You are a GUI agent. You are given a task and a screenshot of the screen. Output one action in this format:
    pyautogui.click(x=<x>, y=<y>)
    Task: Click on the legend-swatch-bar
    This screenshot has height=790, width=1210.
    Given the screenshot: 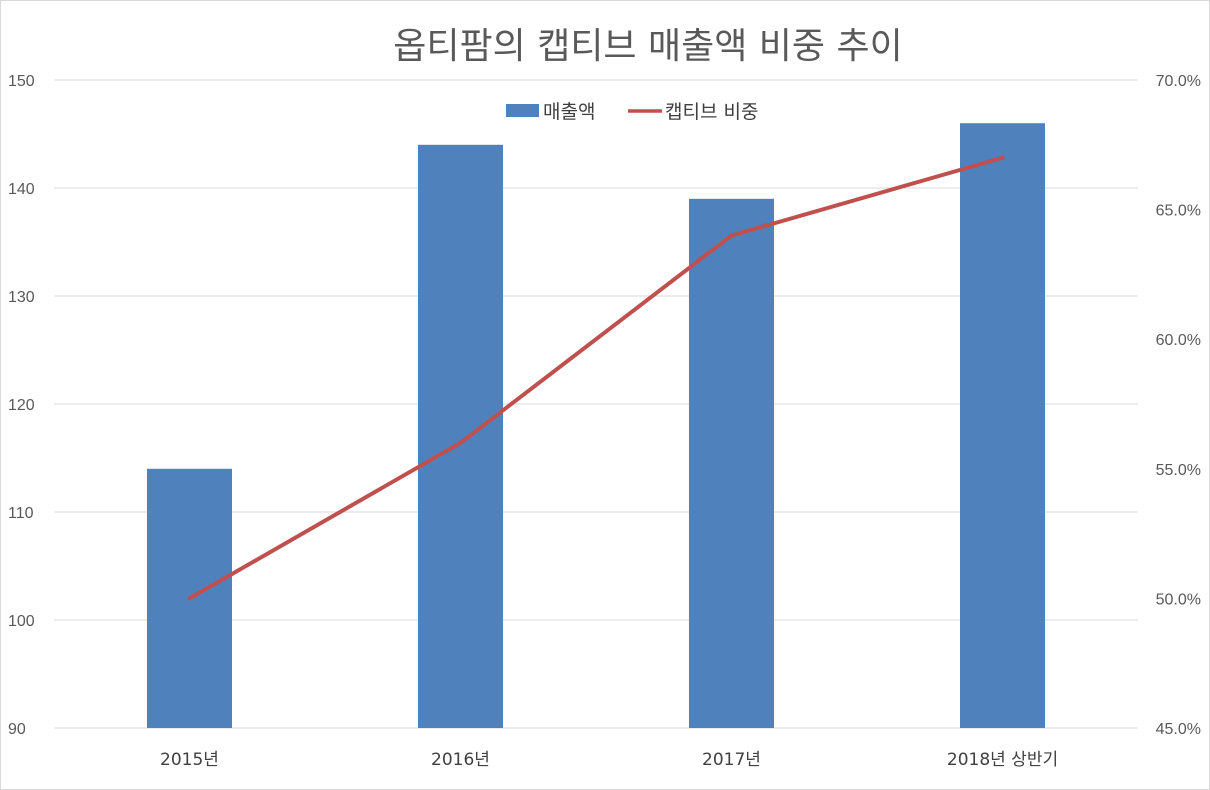 What is the action you would take?
    pyautogui.click(x=522, y=110)
    